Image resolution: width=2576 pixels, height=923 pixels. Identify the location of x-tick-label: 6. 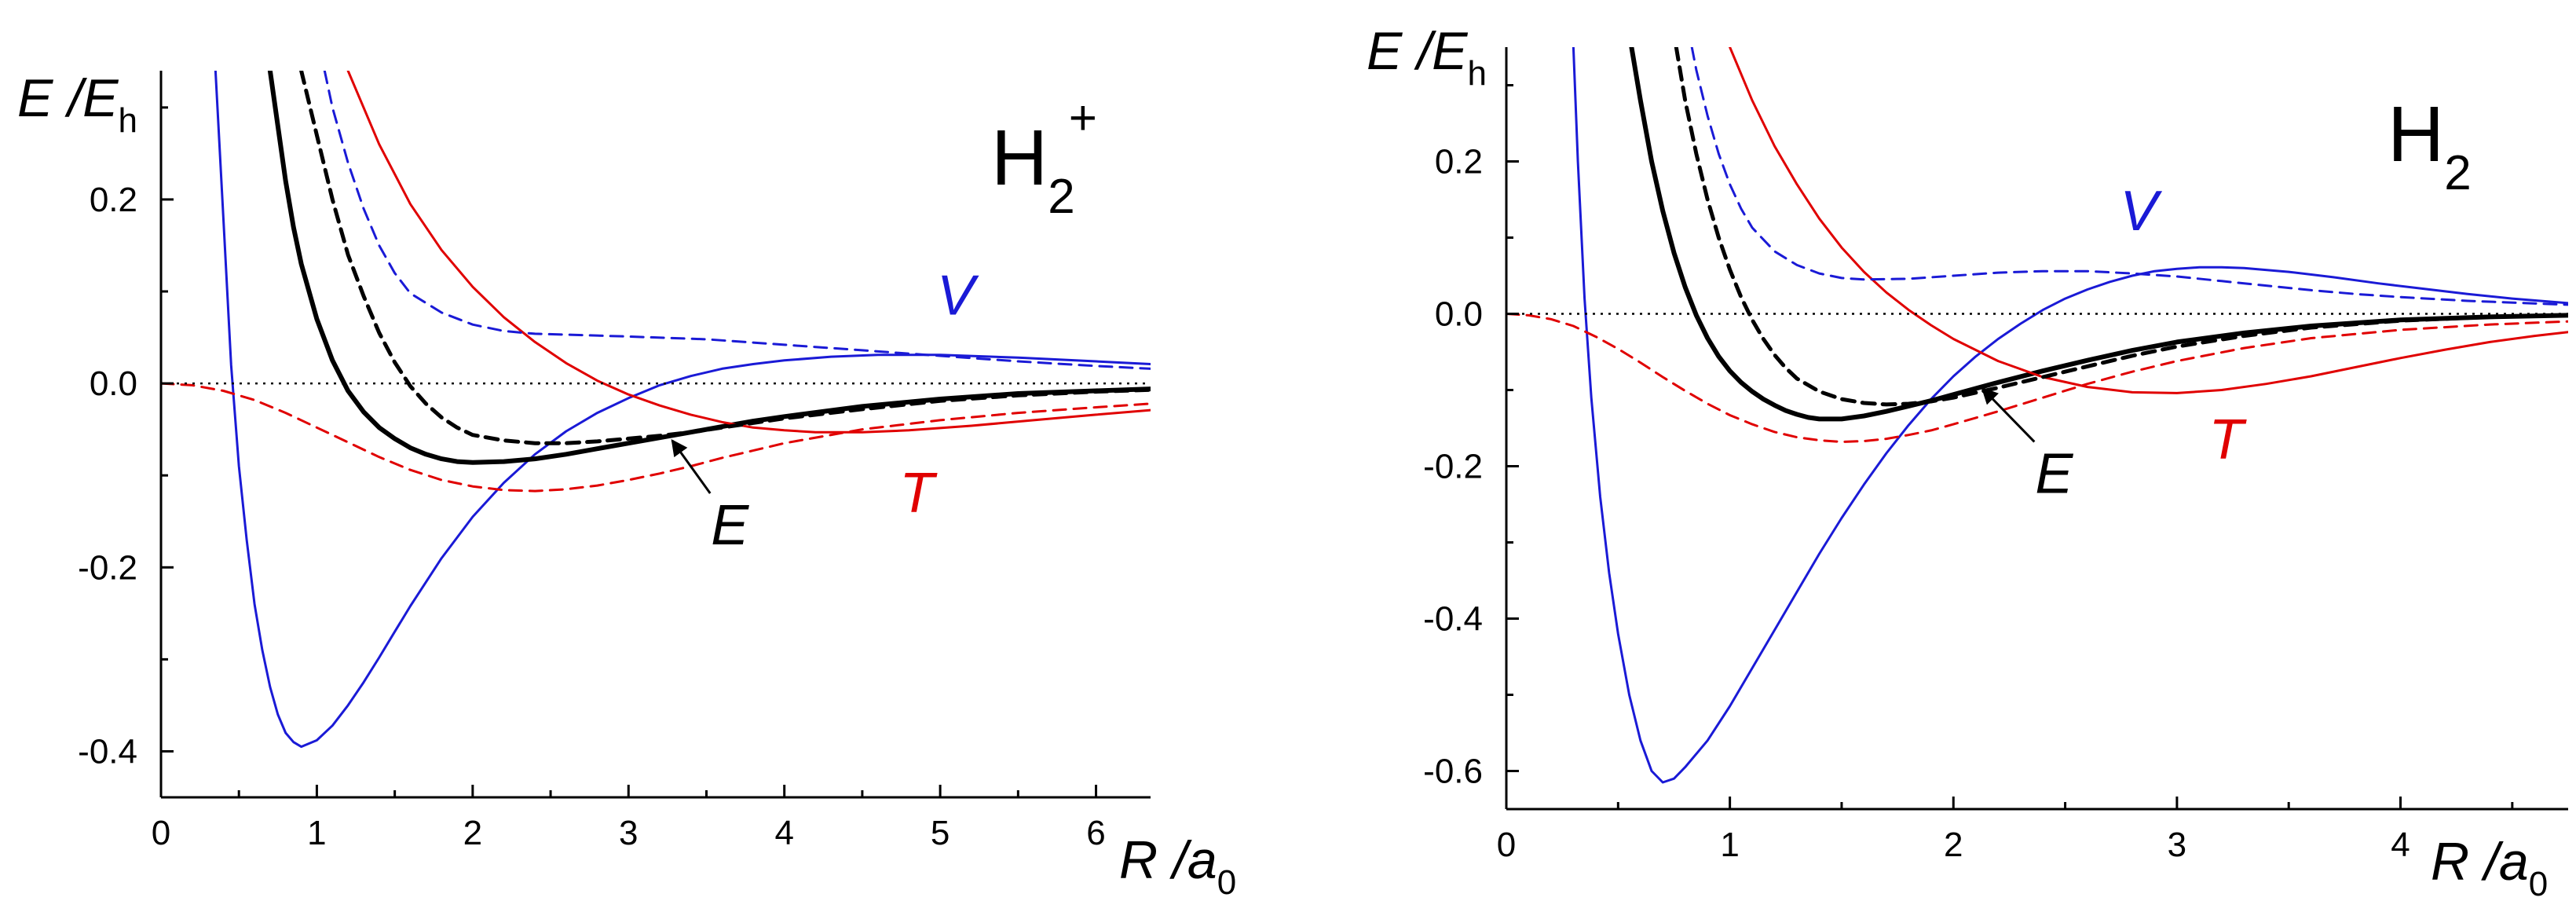
(1096, 833).